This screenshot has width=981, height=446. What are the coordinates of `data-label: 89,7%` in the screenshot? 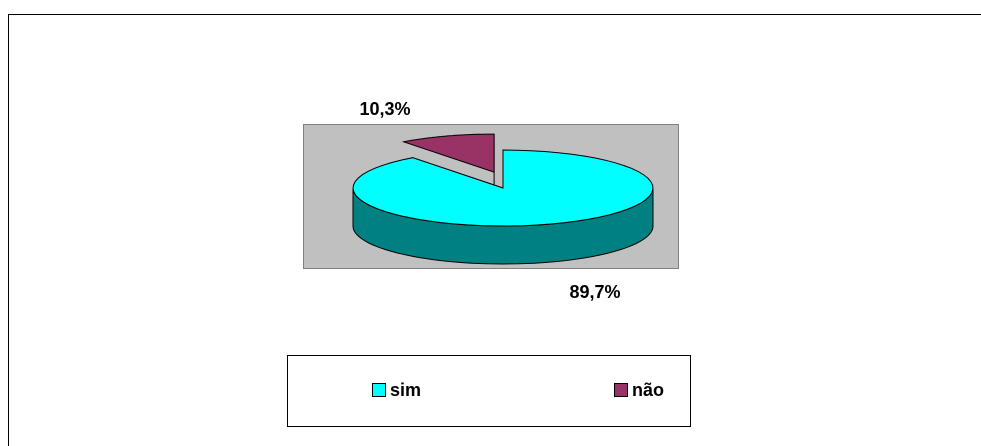 It's located at (594, 292).